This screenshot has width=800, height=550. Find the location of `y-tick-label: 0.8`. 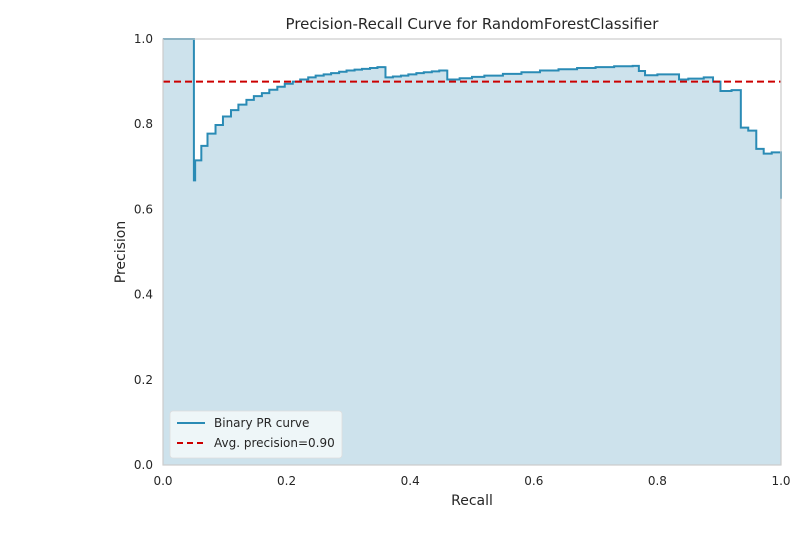

y-tick-label: 0.8 is located at coordinates (143, 124).